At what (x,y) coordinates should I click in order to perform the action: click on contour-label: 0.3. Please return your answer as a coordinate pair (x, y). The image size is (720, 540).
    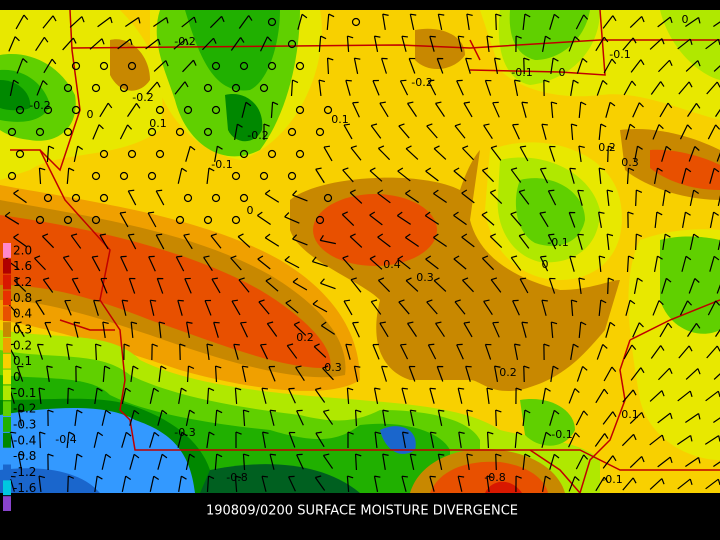
    Looking at the image, I should click on (630, 162).